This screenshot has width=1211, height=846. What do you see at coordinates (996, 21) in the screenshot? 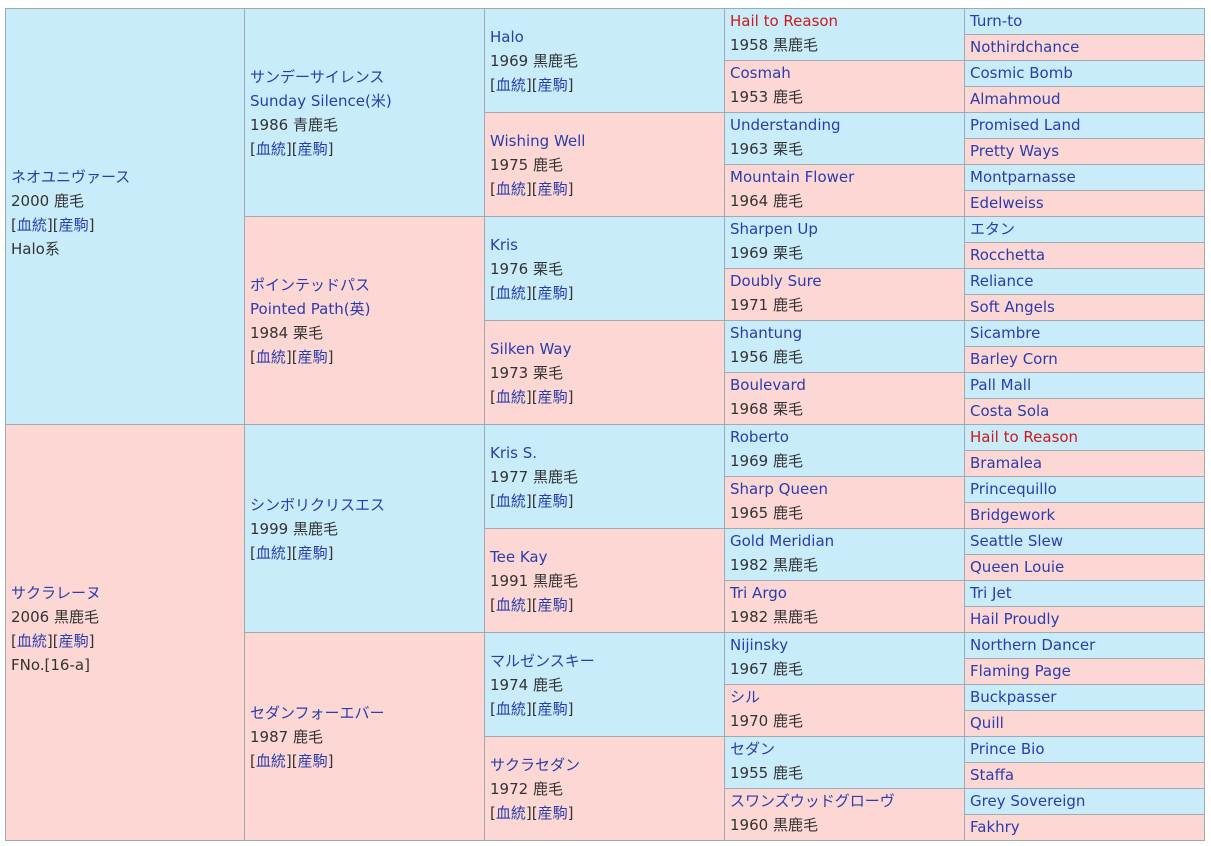
I see `horse-name-link: Turn-to` at bounding box center [996, 21].